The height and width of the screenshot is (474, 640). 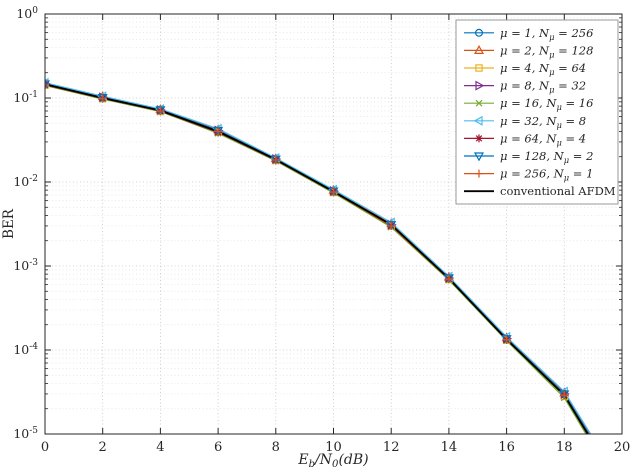 I want to click on y-tick-label: 10⁰, so click(x=27, y=13).